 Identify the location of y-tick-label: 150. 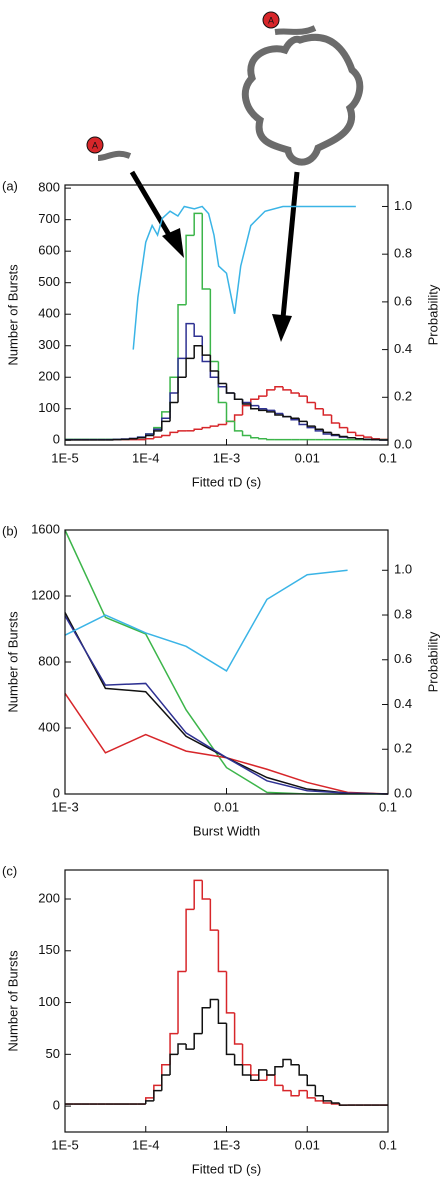
(49, 949).